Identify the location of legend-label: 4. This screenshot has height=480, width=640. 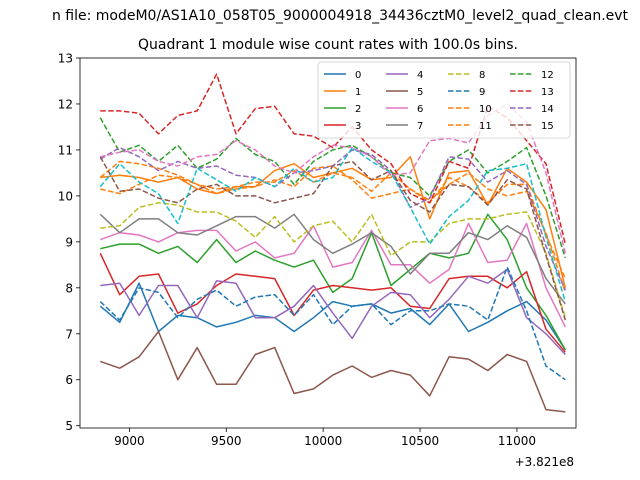
(420, 75).